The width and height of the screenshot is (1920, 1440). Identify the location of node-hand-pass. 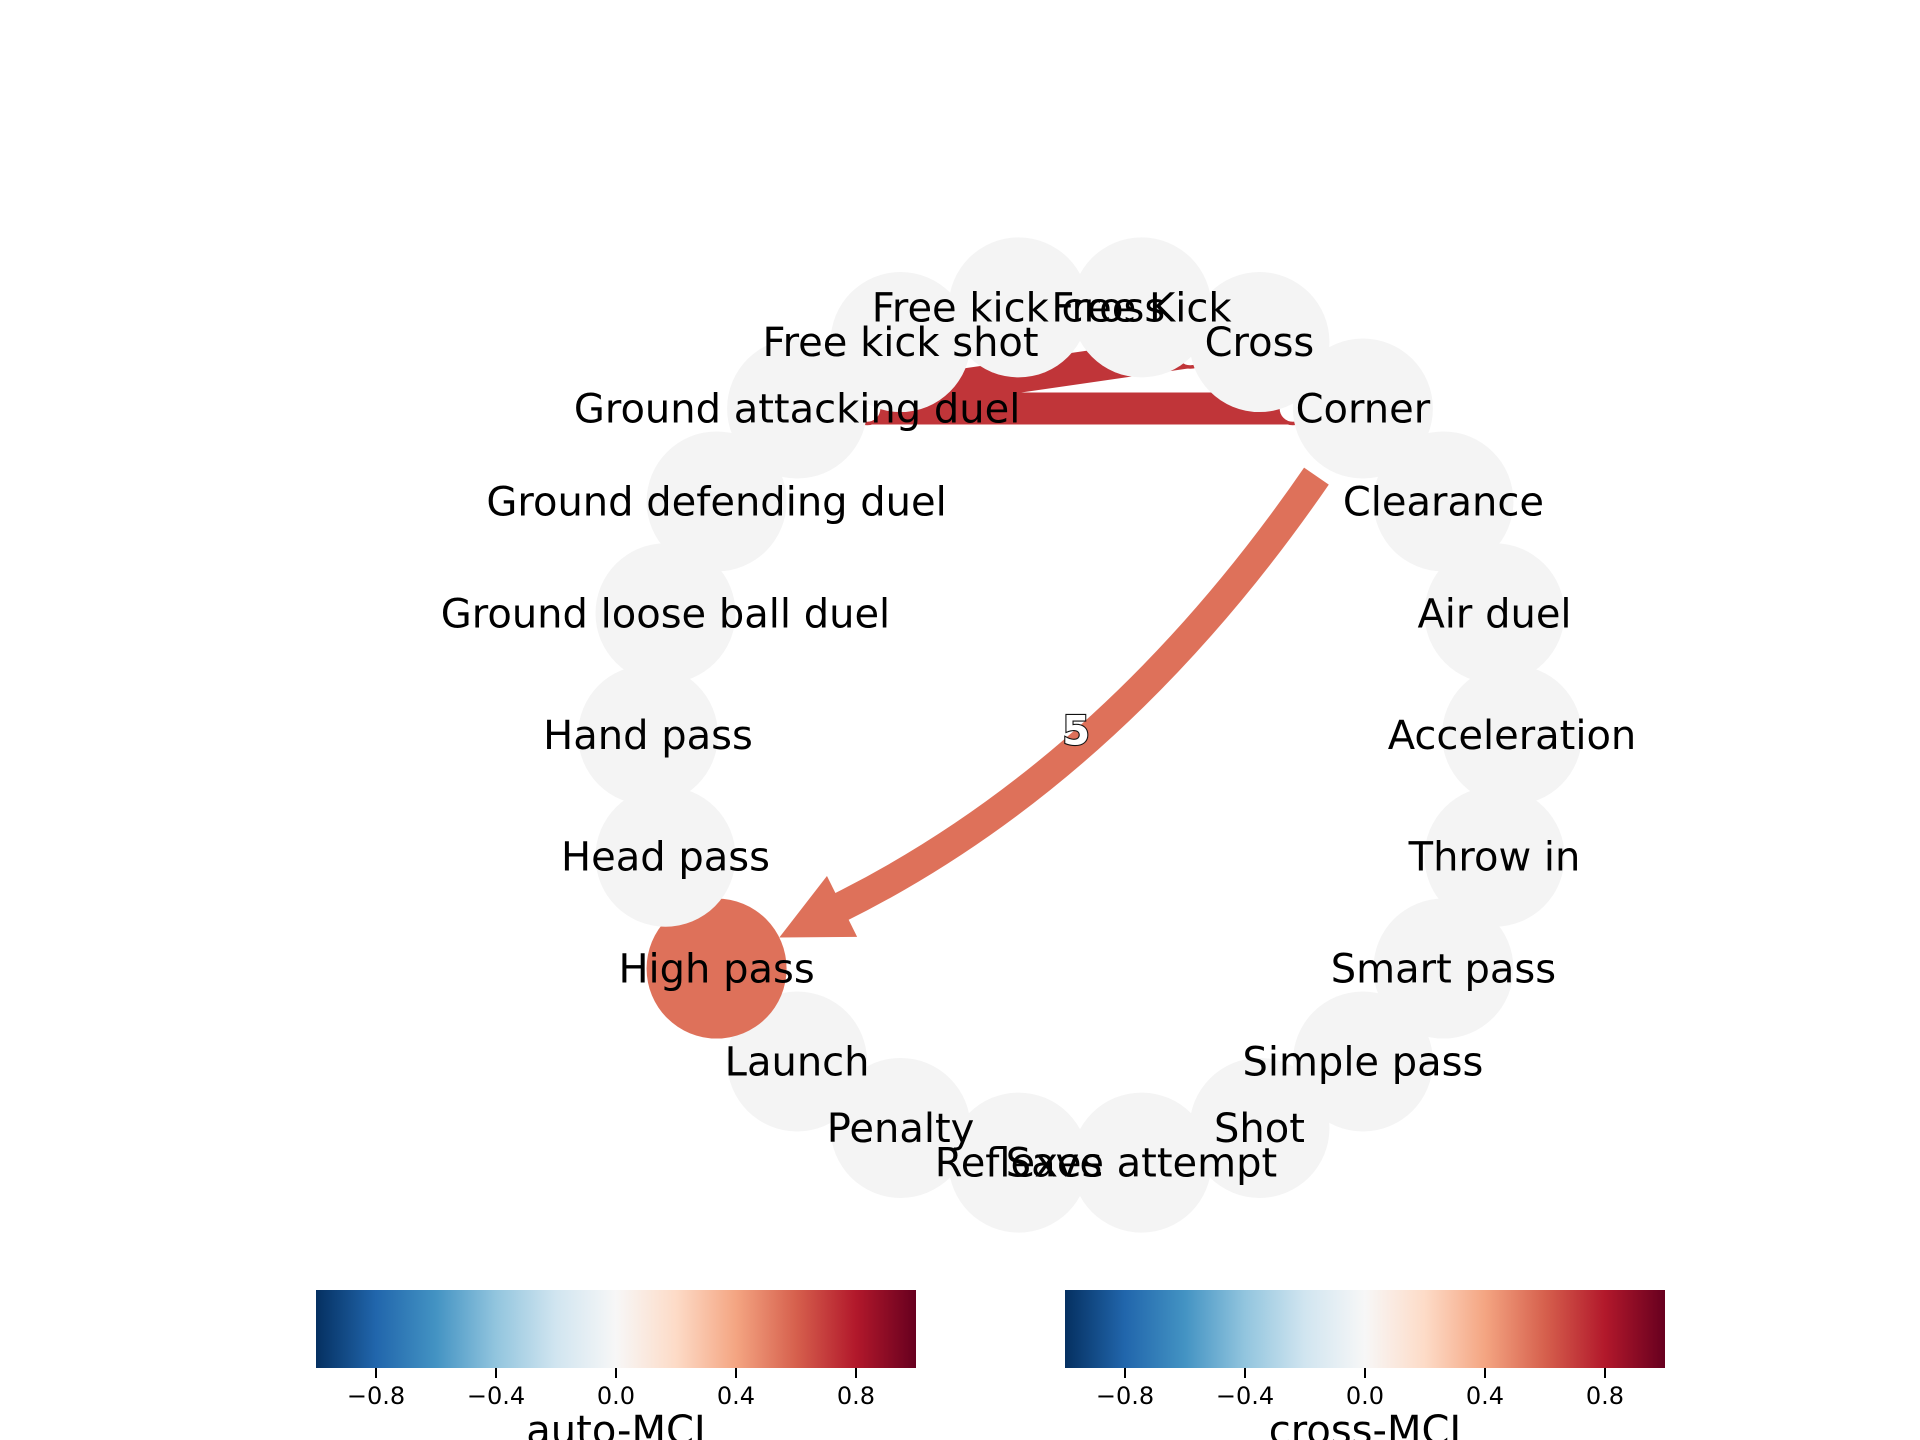
(648, 735).